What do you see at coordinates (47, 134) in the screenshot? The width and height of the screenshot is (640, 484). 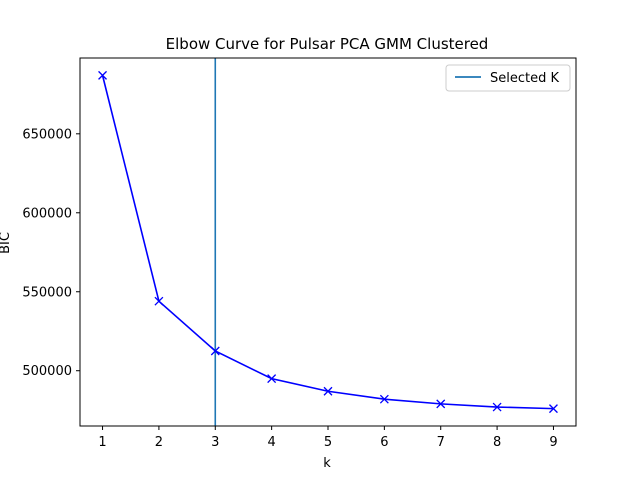 I see `y-tick-label: 650000` at bounding box center [47, 134].